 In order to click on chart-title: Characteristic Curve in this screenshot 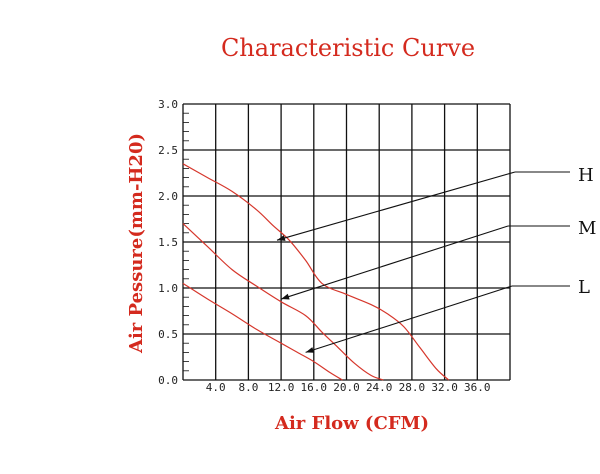, I will do `click(348, 48)`.